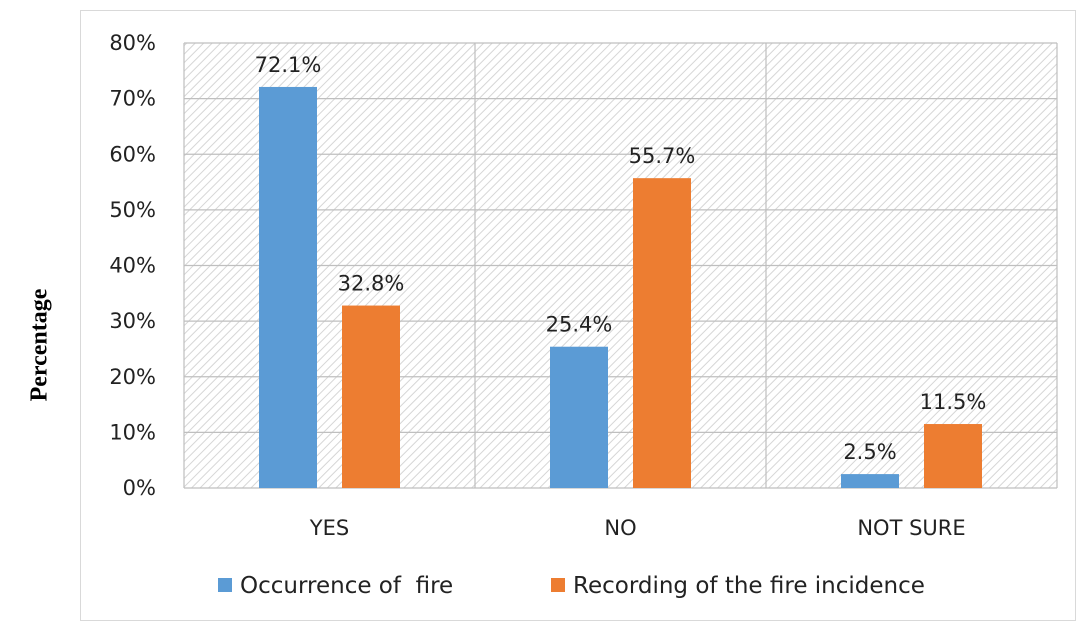 Image resolution: width=1083 pixels, height=623 pixels. I want to click on bar-recording-yes, so click(371, 396).